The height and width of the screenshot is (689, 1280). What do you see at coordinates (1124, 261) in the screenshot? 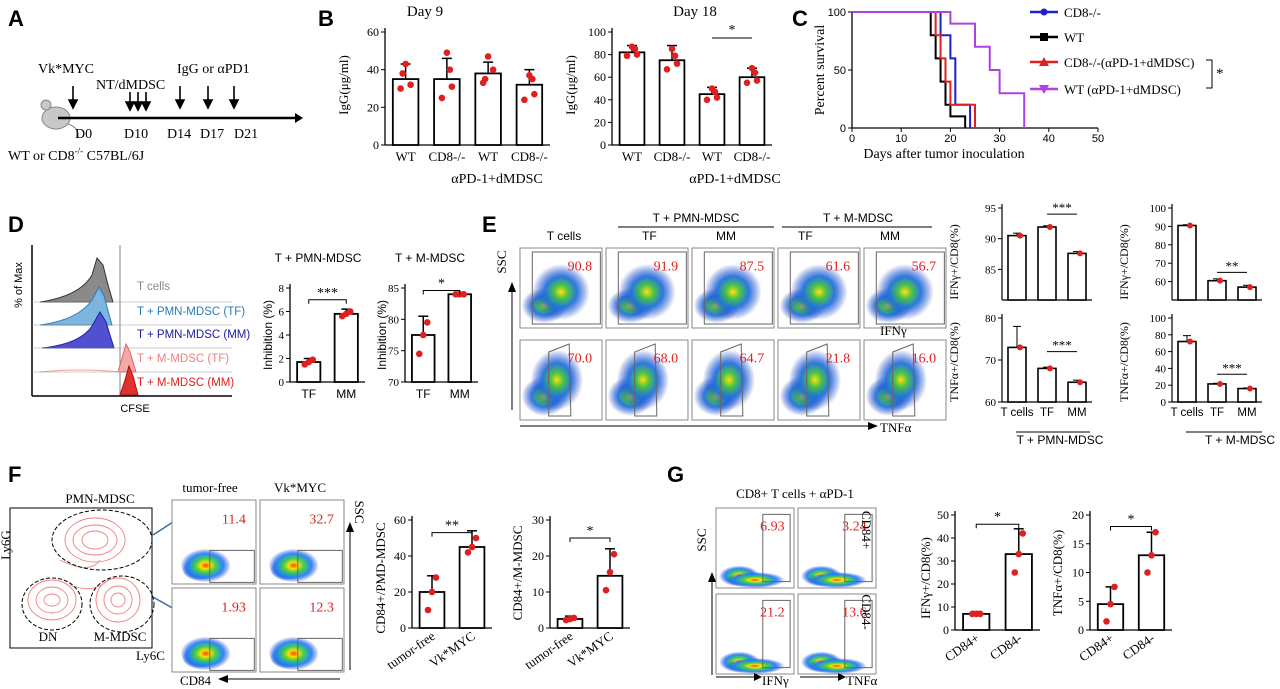
I see `e-ylabel-ifn2: IFNγ+/CD8(%)` at bounding box center [1124, 261].